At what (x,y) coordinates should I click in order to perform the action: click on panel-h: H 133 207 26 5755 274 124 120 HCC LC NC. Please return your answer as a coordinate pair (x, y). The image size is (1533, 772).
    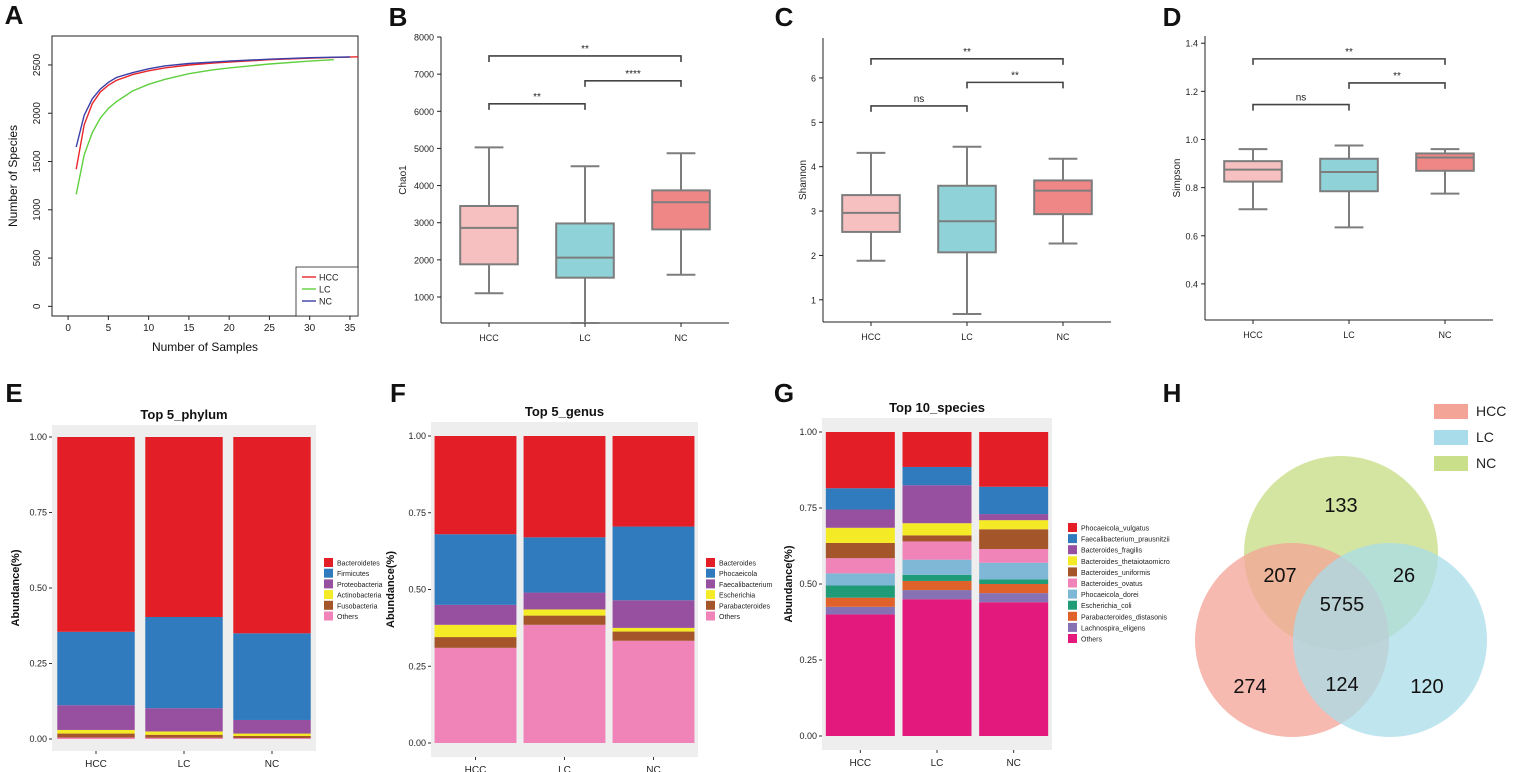
    Looking at the image, I should click on (1334, 557).